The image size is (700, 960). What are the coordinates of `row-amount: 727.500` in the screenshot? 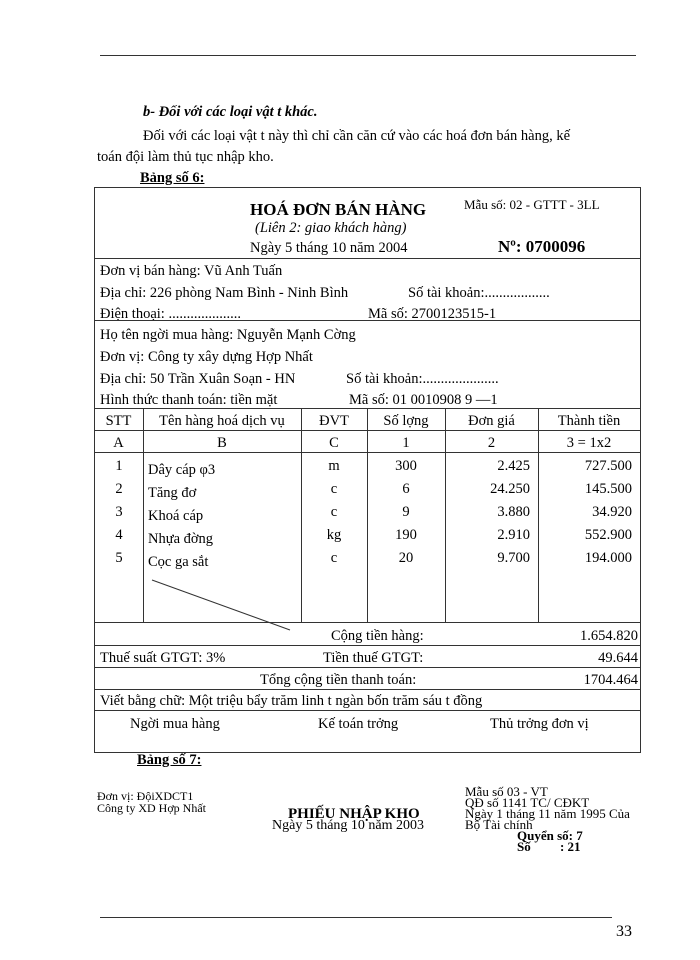 It's located at (608, 466).